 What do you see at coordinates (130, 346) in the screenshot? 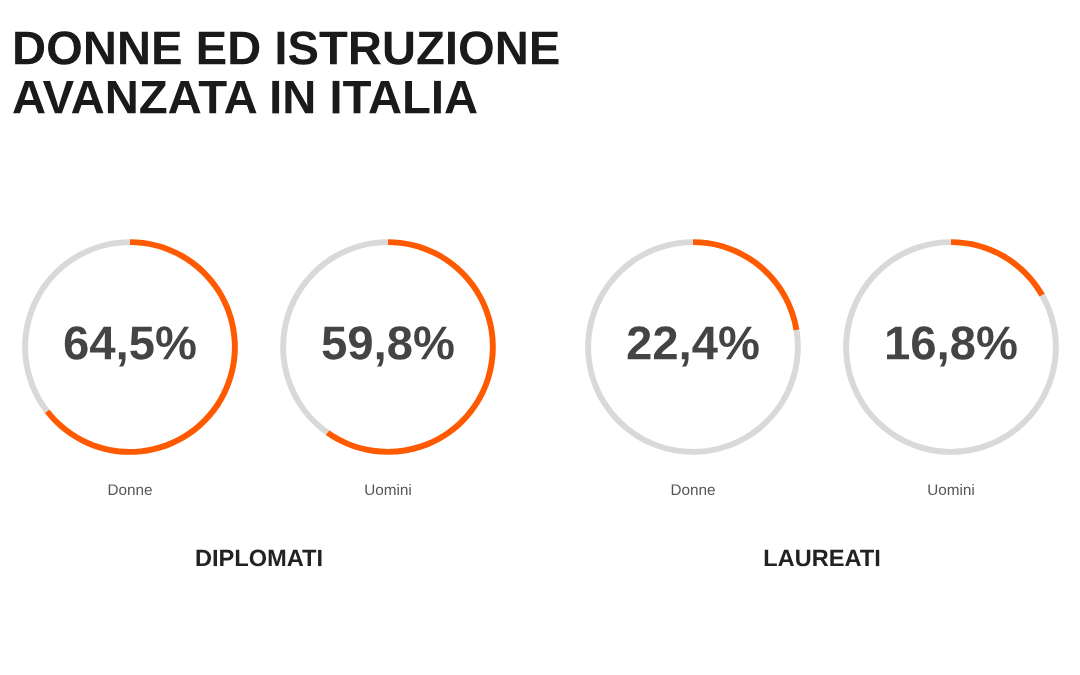
I see `data-label: 64,5%` at bounding box center [130, 346].